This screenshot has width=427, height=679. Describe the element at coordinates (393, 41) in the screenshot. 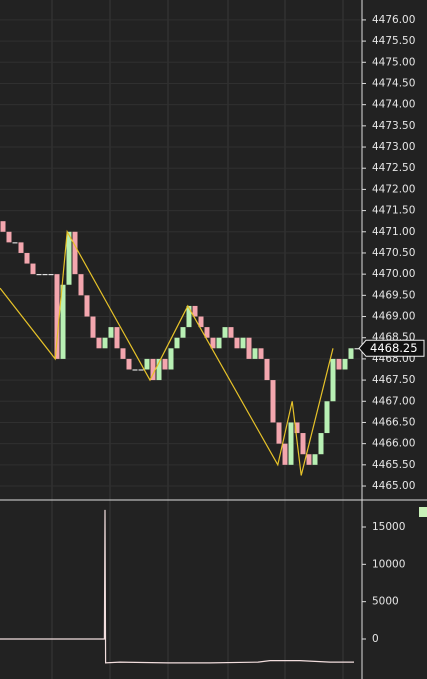

I see `y-tick-label: 4475.50` at that location.